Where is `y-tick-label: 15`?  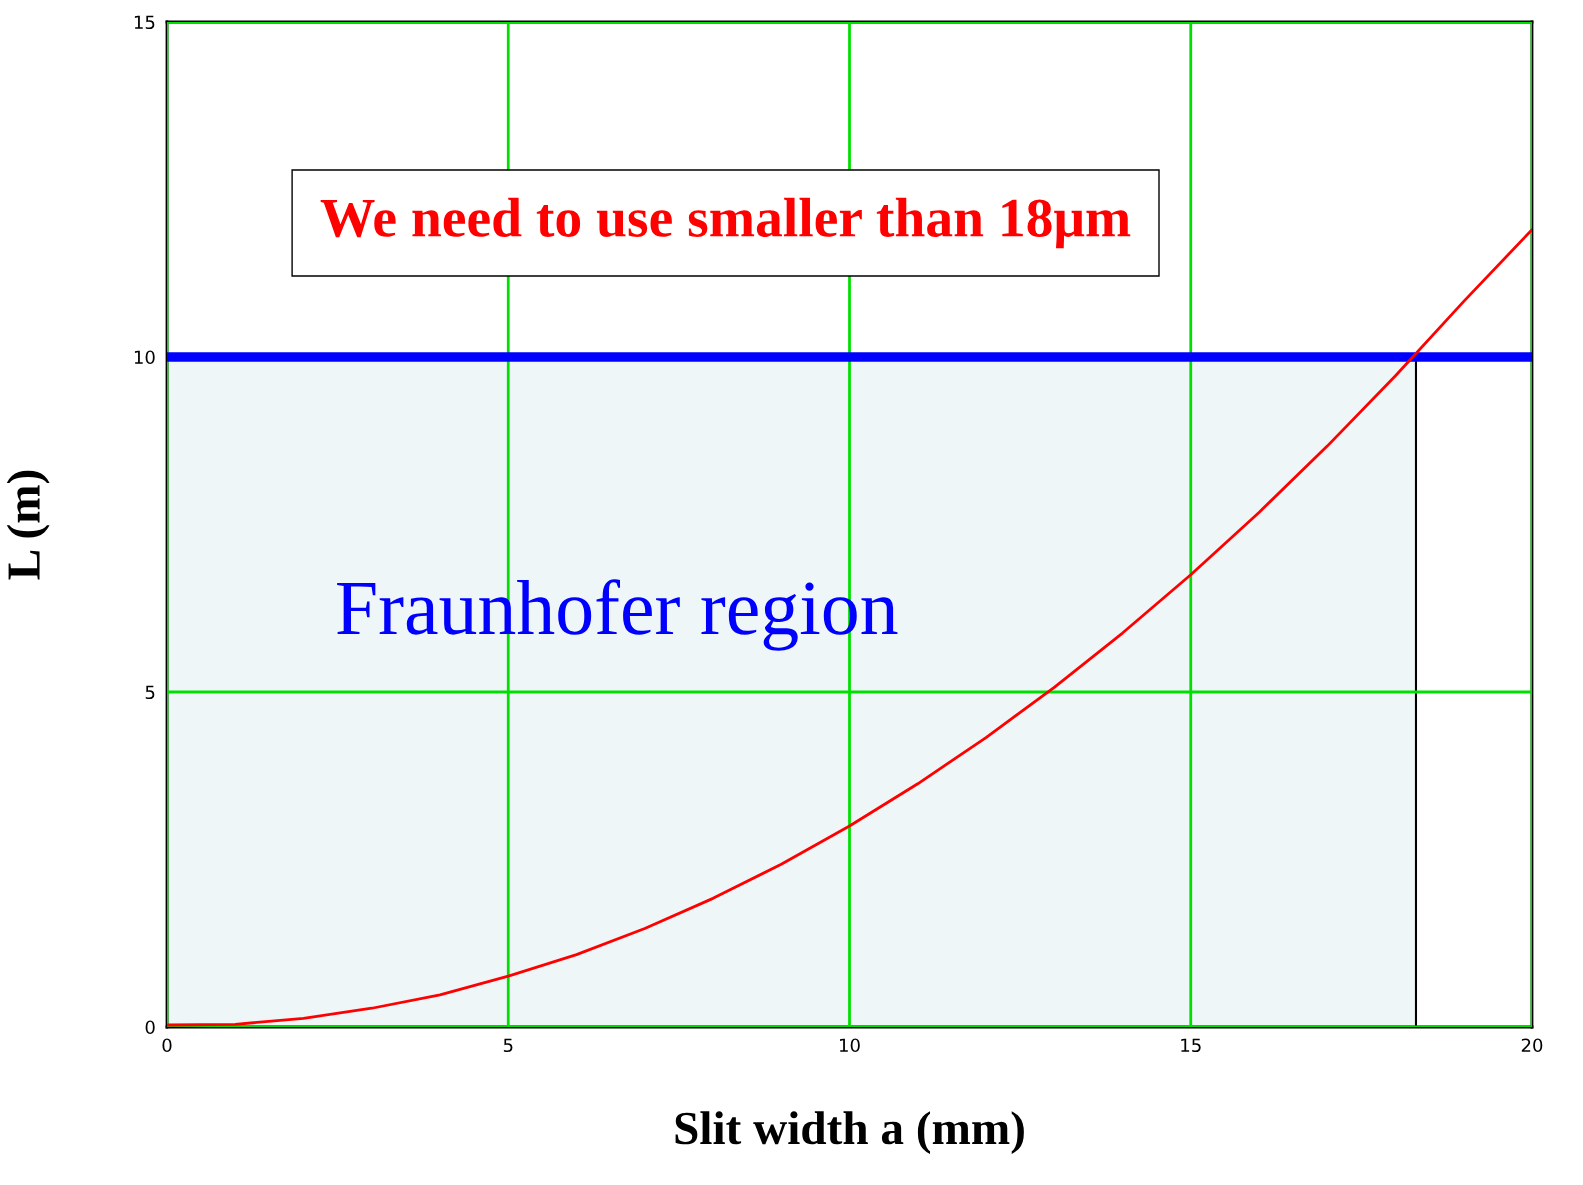
y-tick-label: 15 is located at coordinates (144, 22).